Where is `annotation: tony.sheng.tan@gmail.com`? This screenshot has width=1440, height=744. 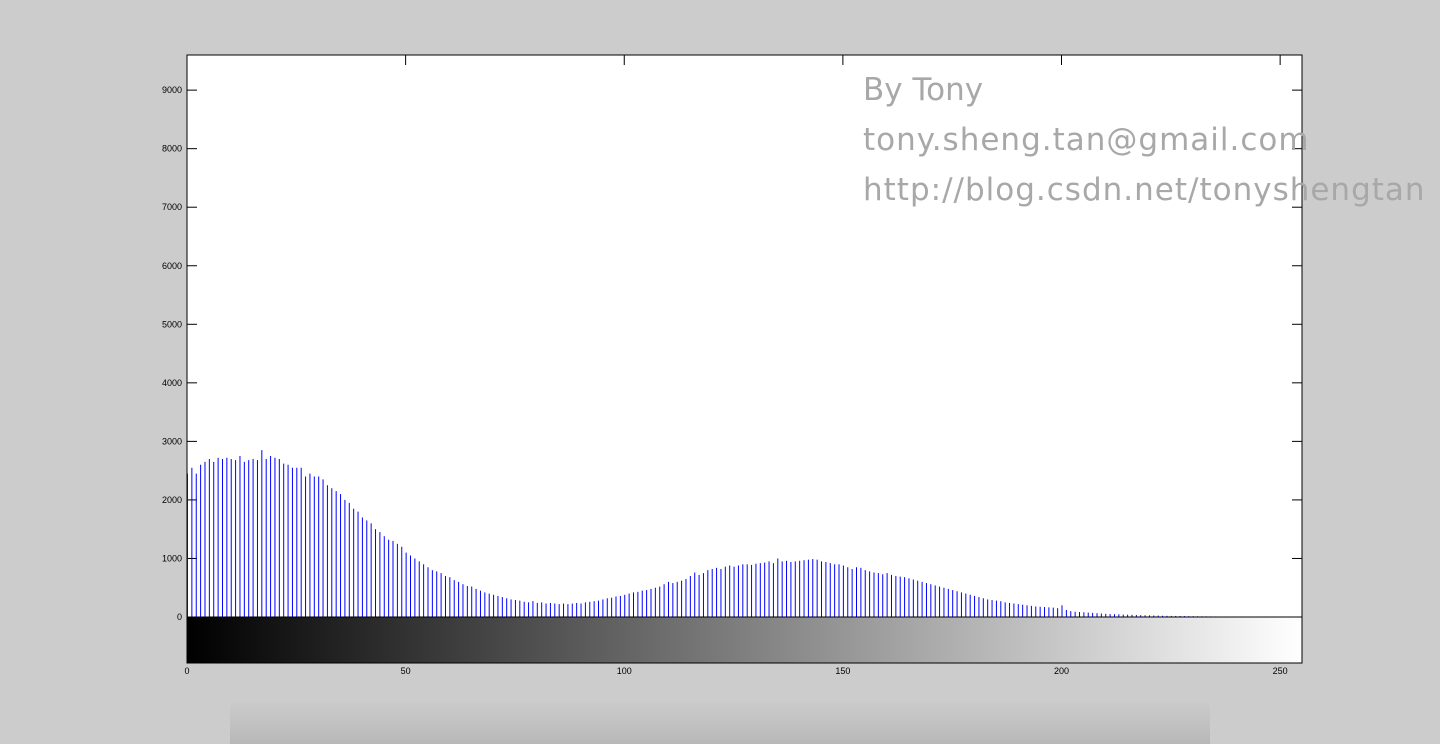 annotation: tony.sheng.tan@gmail.com is located at coordinates (1086, 140).